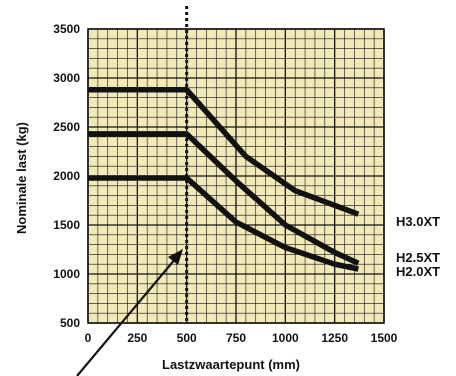  What do you see at coordinates (66, 127) in the screenshot?
I see `y-tick-label: 2500` at bounding box center [66, 127].